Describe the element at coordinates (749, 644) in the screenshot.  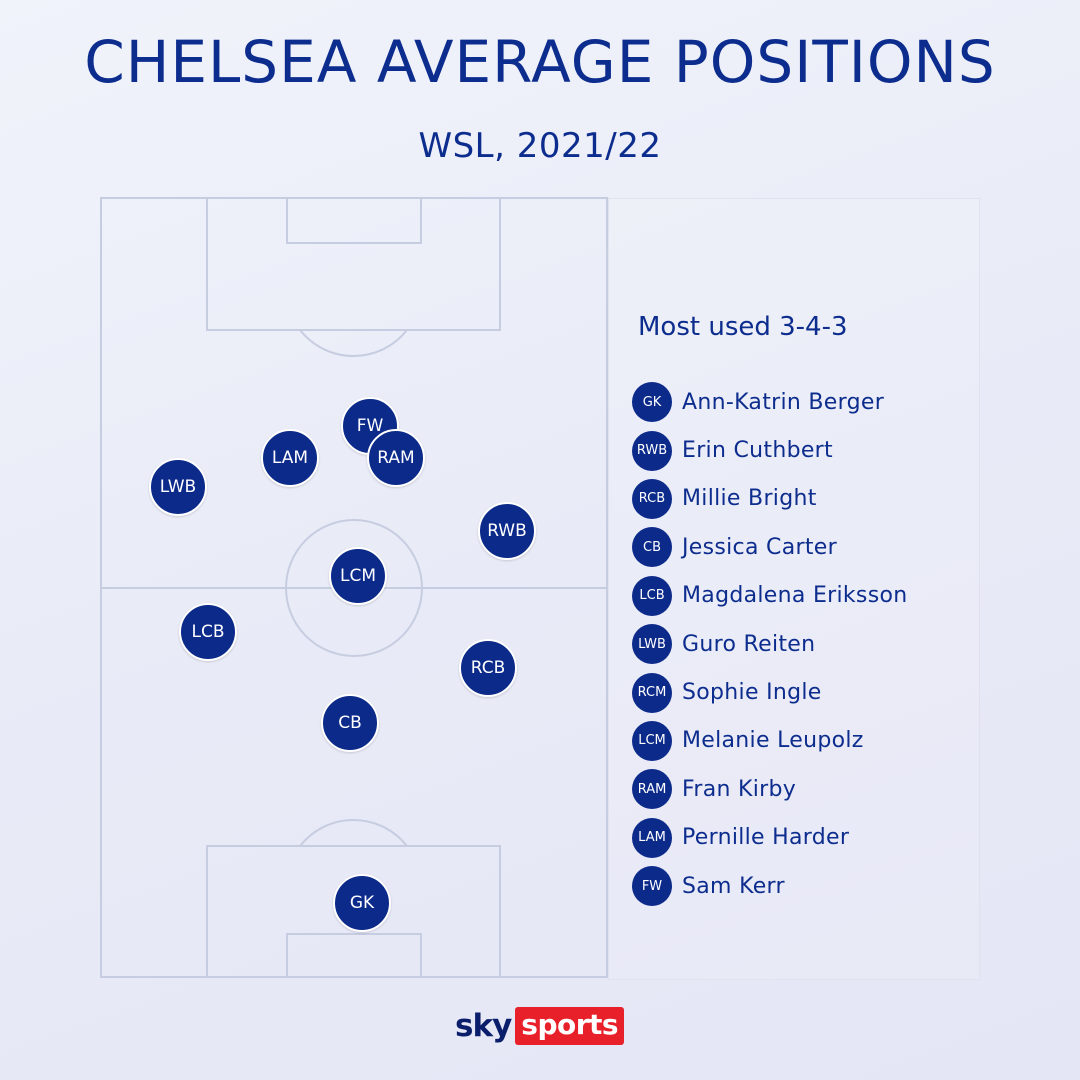
I see `player-name: Guro Reiten` at that location.